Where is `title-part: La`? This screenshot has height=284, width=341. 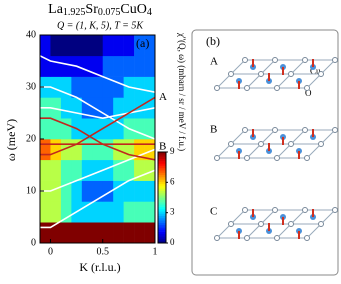 title-part: La is located at coordinates (56, 9).